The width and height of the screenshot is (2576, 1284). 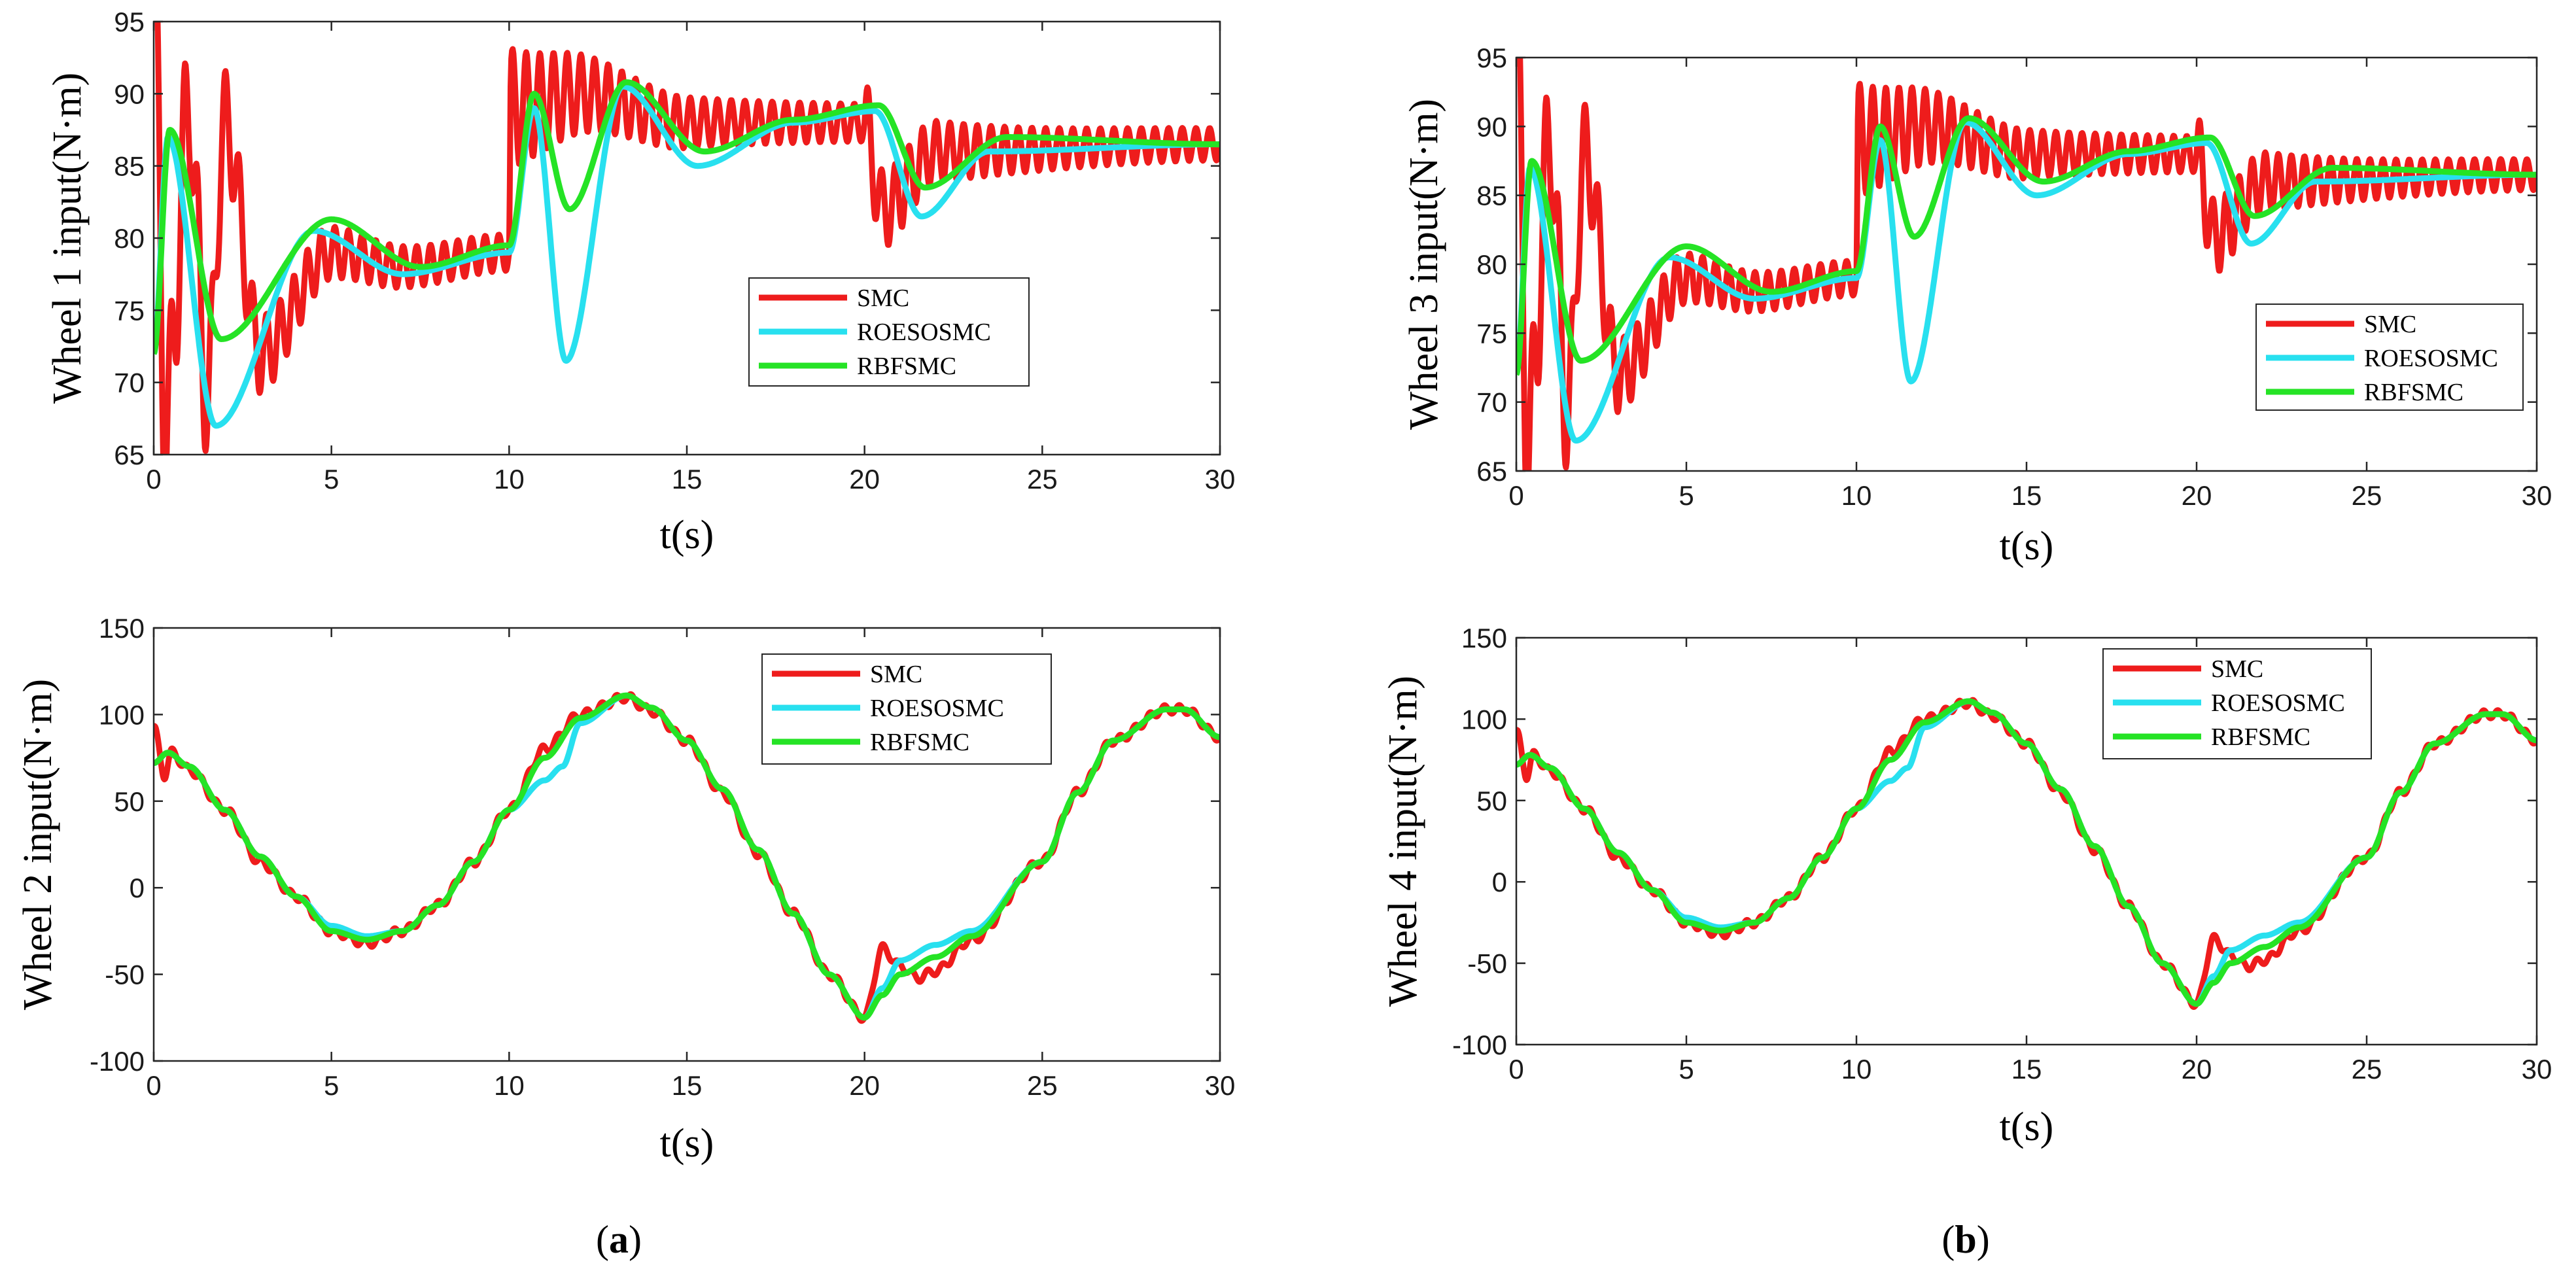 What do you see at coordinates (67, 239) in the screenshot?
I see `y-axis-title: Wheel 1 input(N·m)` at bounding box center [67, 239].